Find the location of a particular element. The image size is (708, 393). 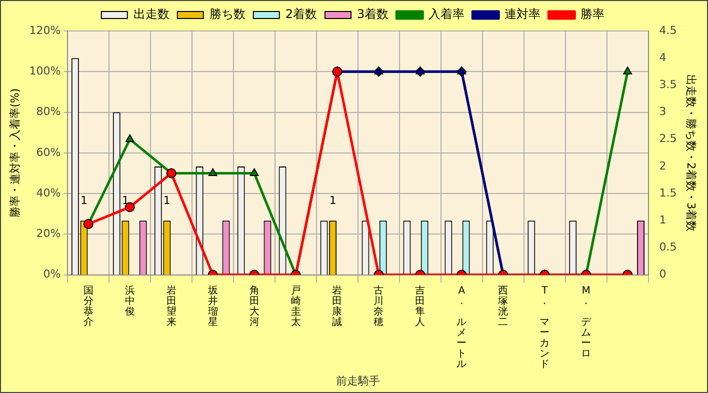

x-tick-label: 岩田康誠 is located at coordinates (337, 306).